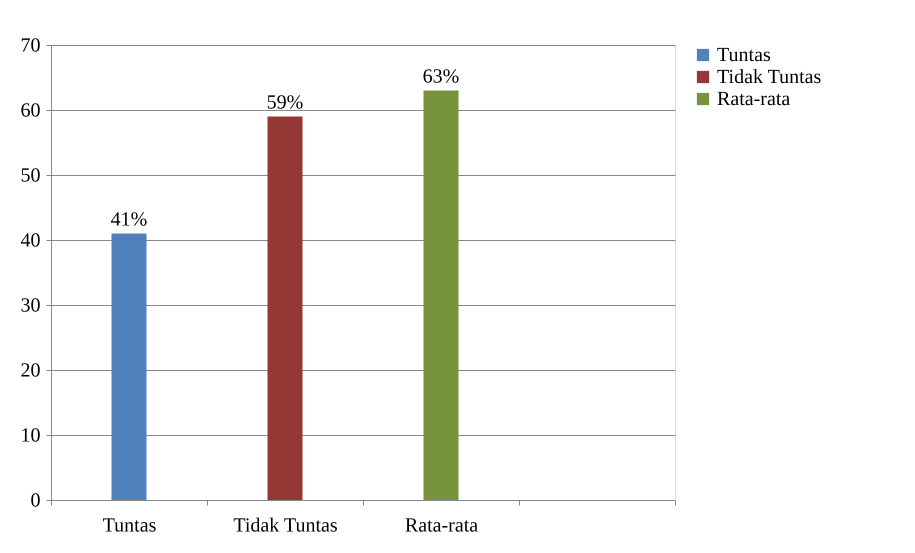  I want to click on data-label: 41%, so click(129, 219).